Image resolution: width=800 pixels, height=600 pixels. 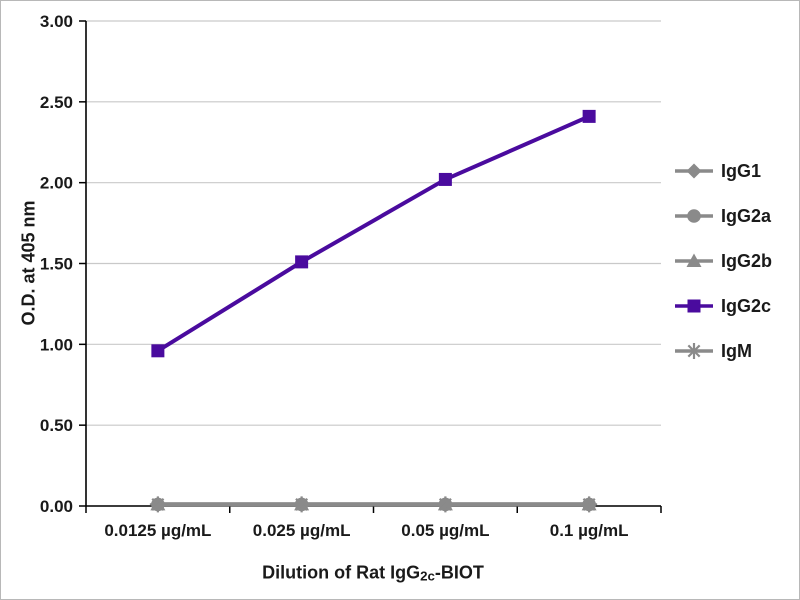 I want to click on y-tick-label: 1.50, so click(x=56, y=264).